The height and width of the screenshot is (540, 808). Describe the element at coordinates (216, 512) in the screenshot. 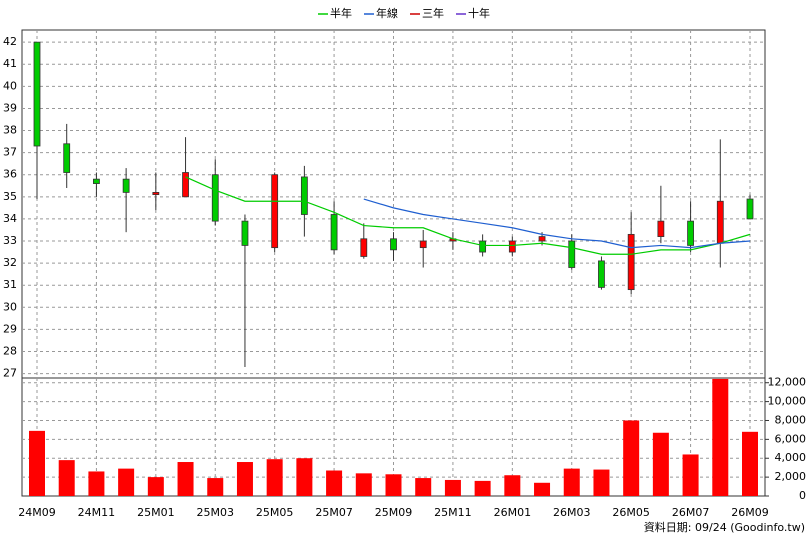

I see `x-tick-label: 25M03` at that location.